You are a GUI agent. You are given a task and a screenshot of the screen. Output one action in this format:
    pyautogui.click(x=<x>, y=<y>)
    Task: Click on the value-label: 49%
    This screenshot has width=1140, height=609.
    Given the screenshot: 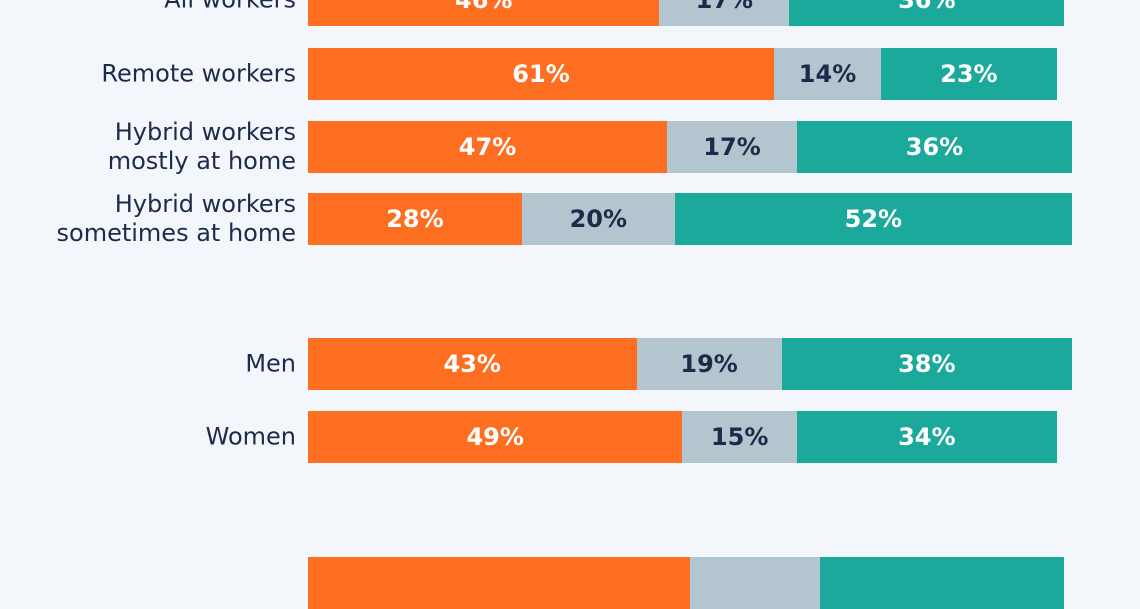 What is the action you would take?
    pyautogui.click(x=495, y=437)
    